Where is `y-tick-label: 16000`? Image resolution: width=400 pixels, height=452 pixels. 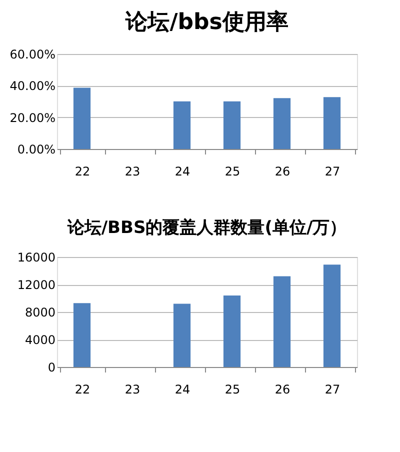 y-tick-label: 16000 is located at coordinates (36, 257).